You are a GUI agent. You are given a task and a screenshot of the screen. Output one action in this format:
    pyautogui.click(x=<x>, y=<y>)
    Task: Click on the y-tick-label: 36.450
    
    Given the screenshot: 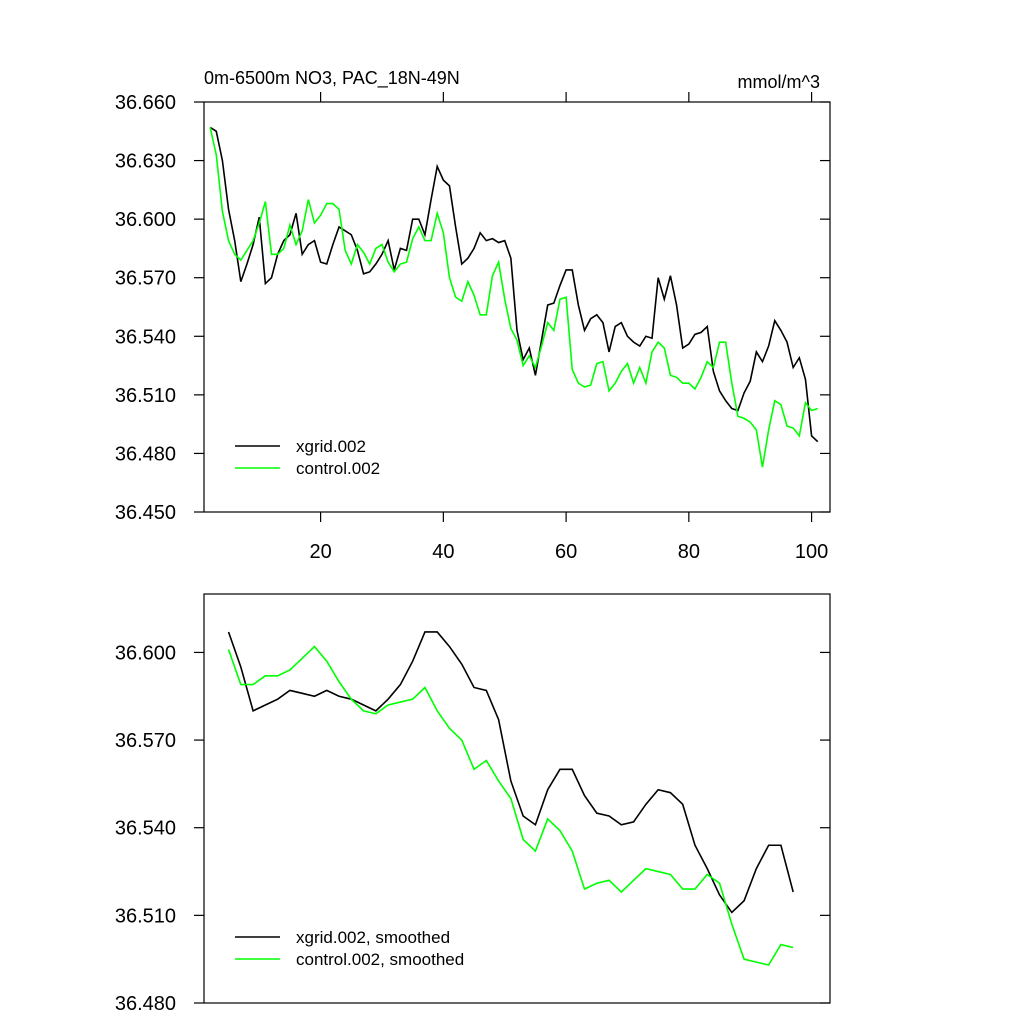 What is the action you would take?
    pyautogui.click(x=145, y=513)
    